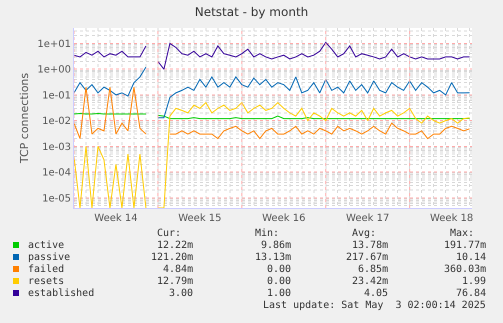 This screenshot has height=323, width=503. What do you see at coordinates (178, 269) in the screenshot?
I see `text: 4.84m` at bounding box center [178, 269].